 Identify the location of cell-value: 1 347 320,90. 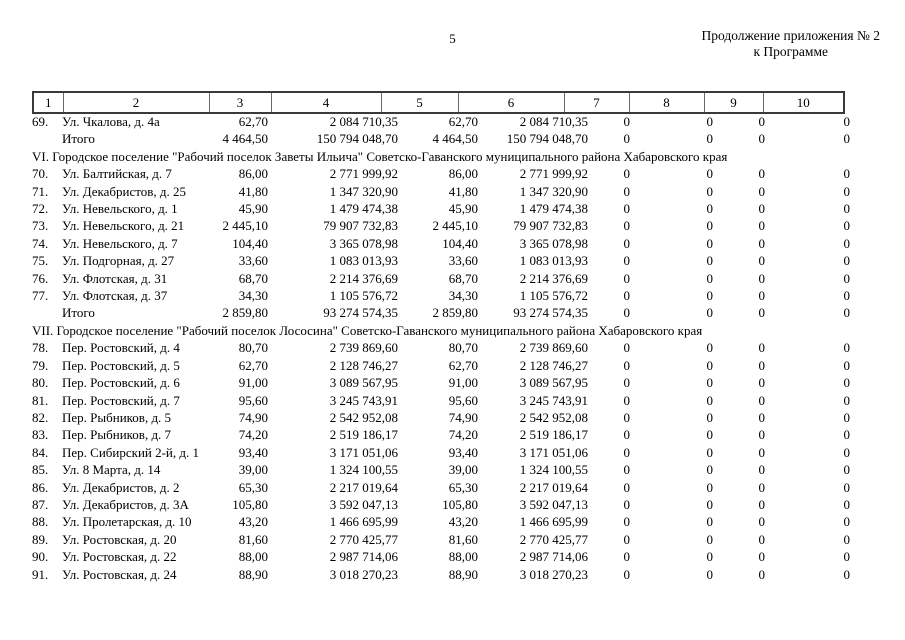
(553, 191).